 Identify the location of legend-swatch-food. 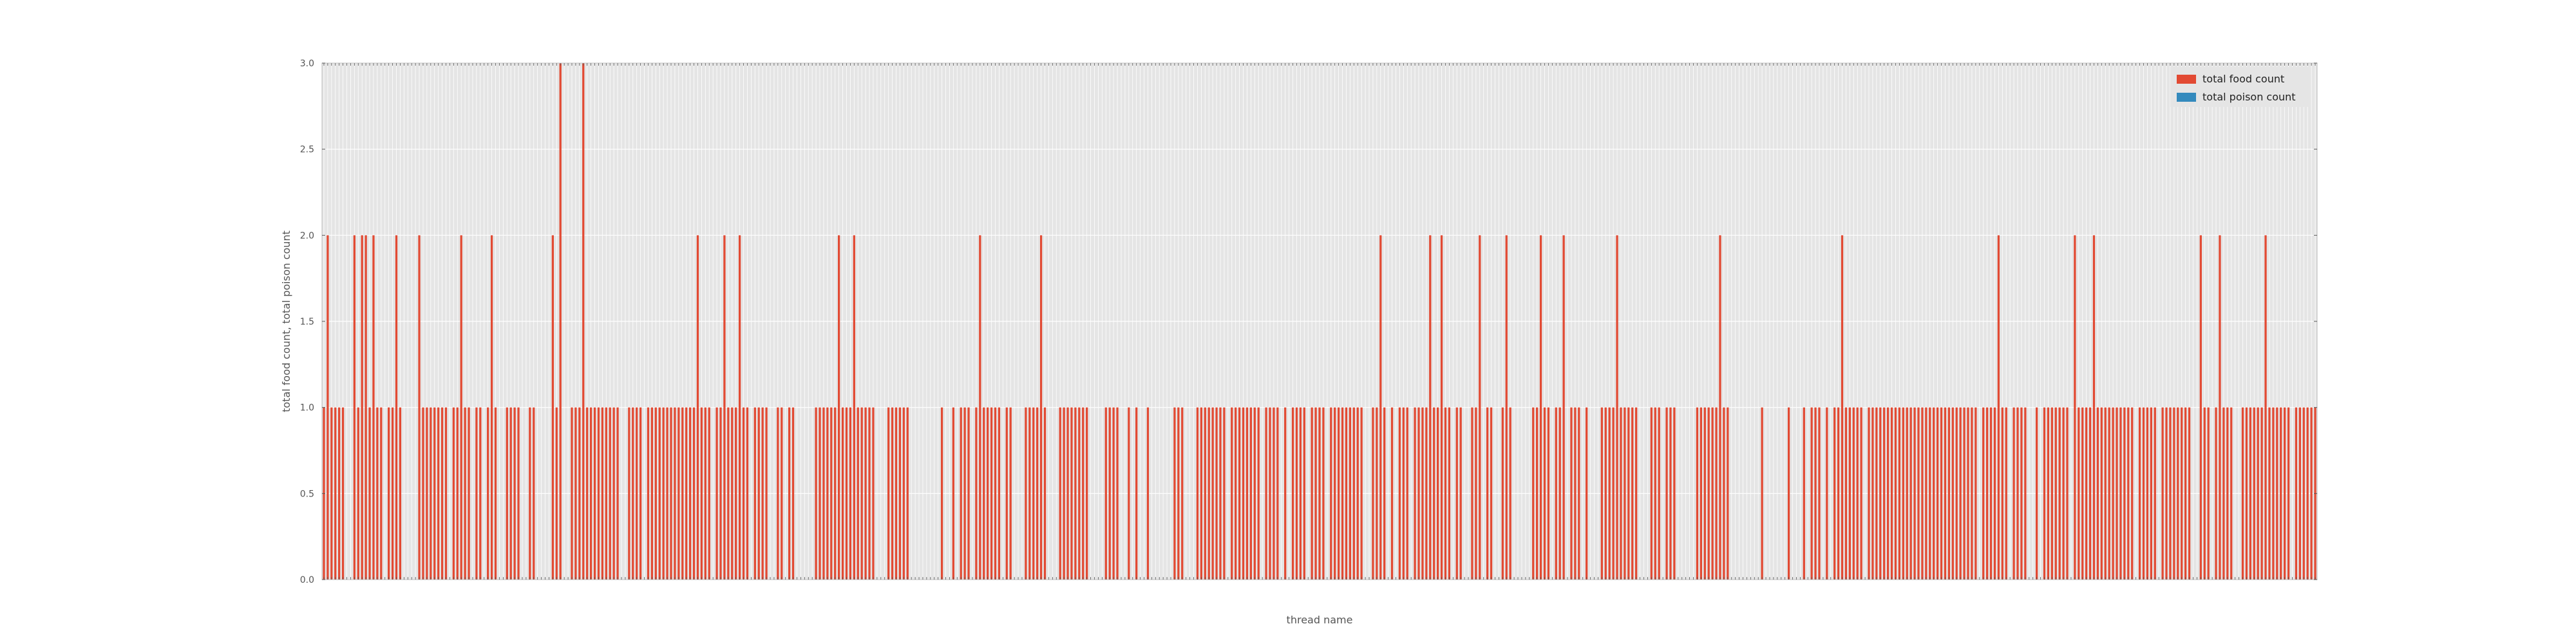
(2186, 79).